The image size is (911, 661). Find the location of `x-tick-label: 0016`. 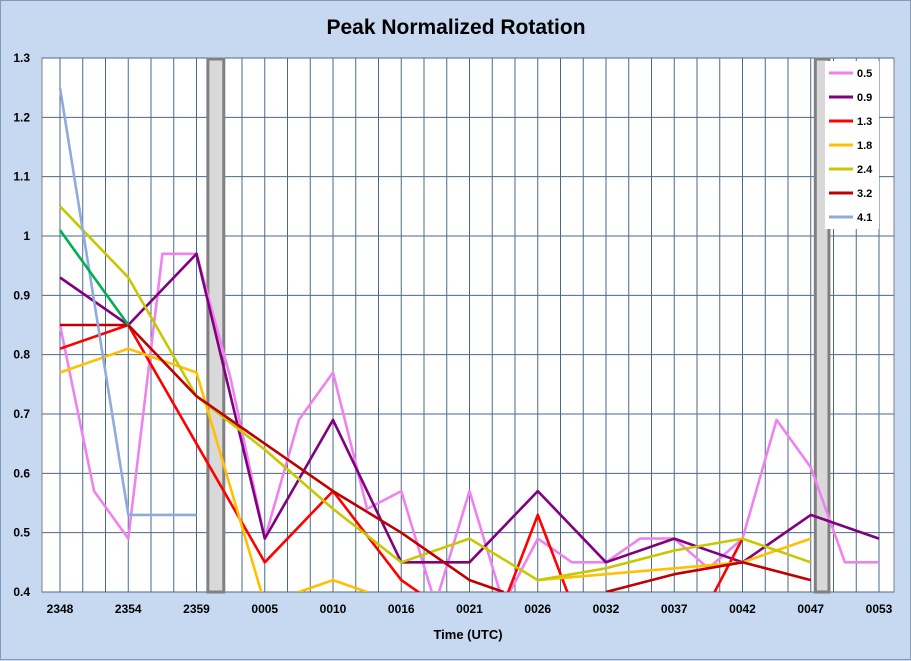

x-tick-label: 0016 is located at coordinates (401, 609).